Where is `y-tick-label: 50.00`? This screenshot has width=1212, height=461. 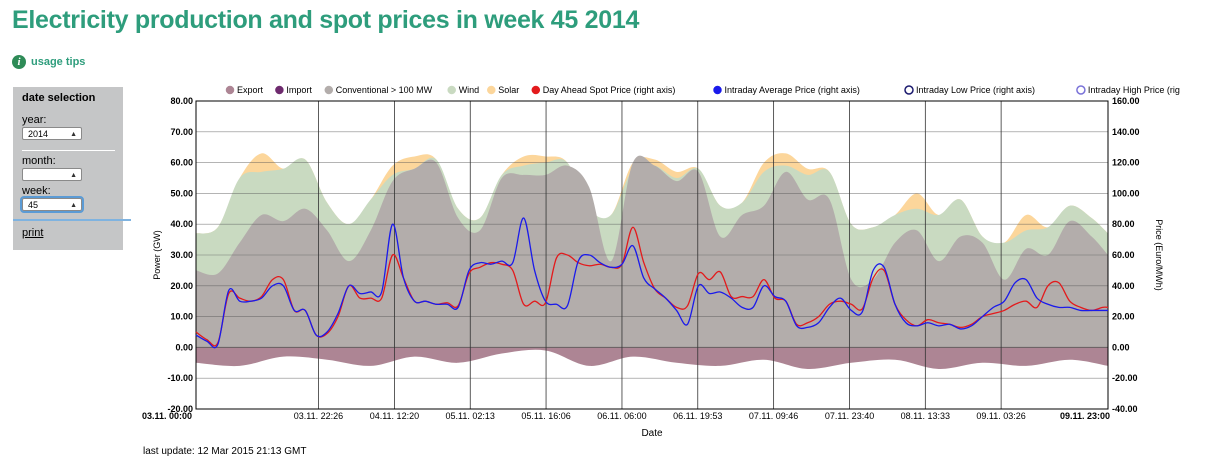 y-tick-label: 50.00 is located at coordinates (181, 193).